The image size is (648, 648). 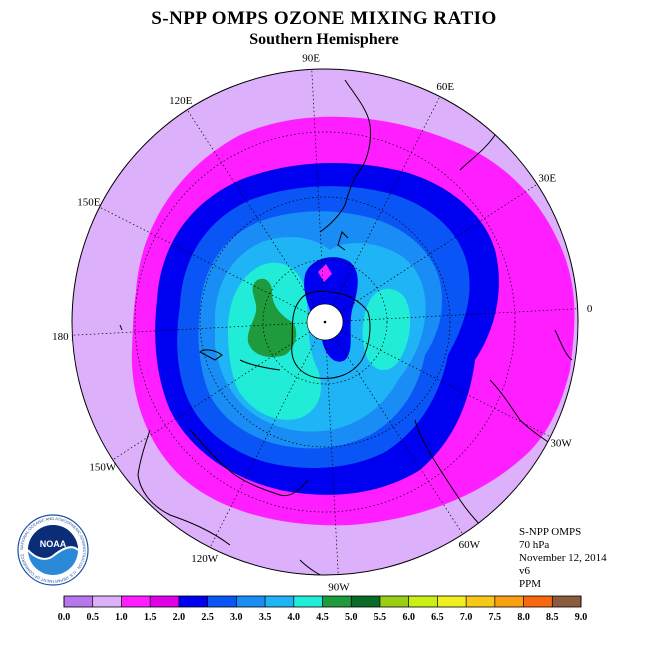 What do you see at coordinates (265, 617) in the screenshot?
I see `colorbar-tick-label: 3.5` at bounding box center [265, 617].